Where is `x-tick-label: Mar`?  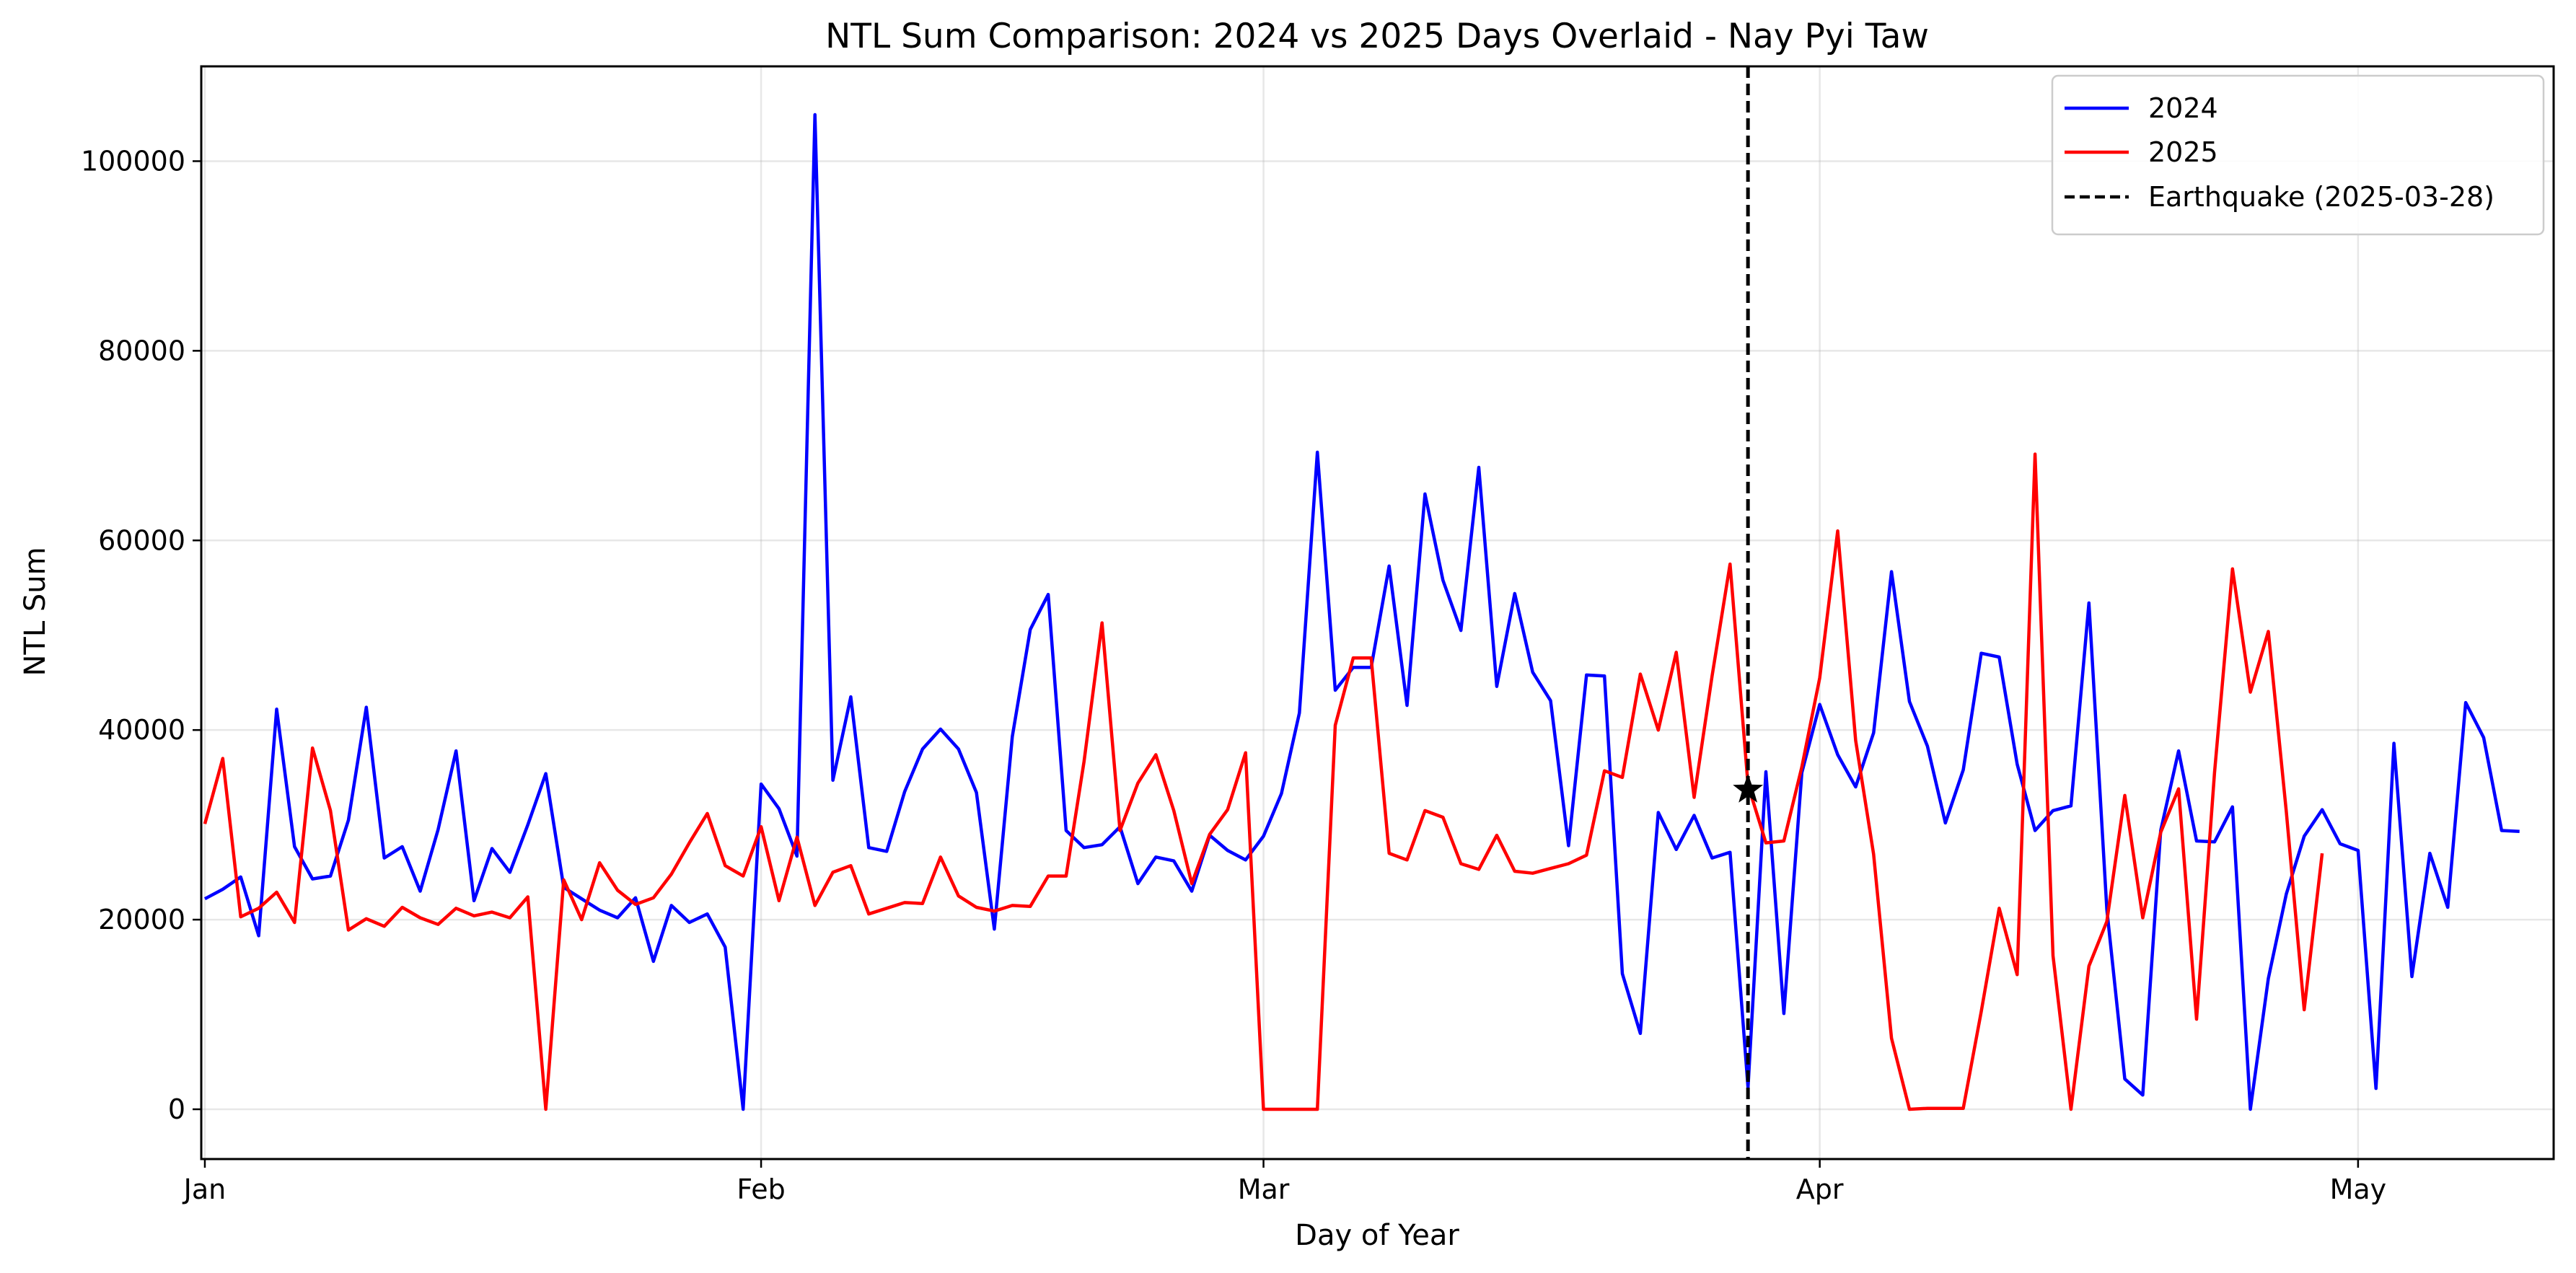 x-tick-label: Mar is located at coordinates (1264, 1189).